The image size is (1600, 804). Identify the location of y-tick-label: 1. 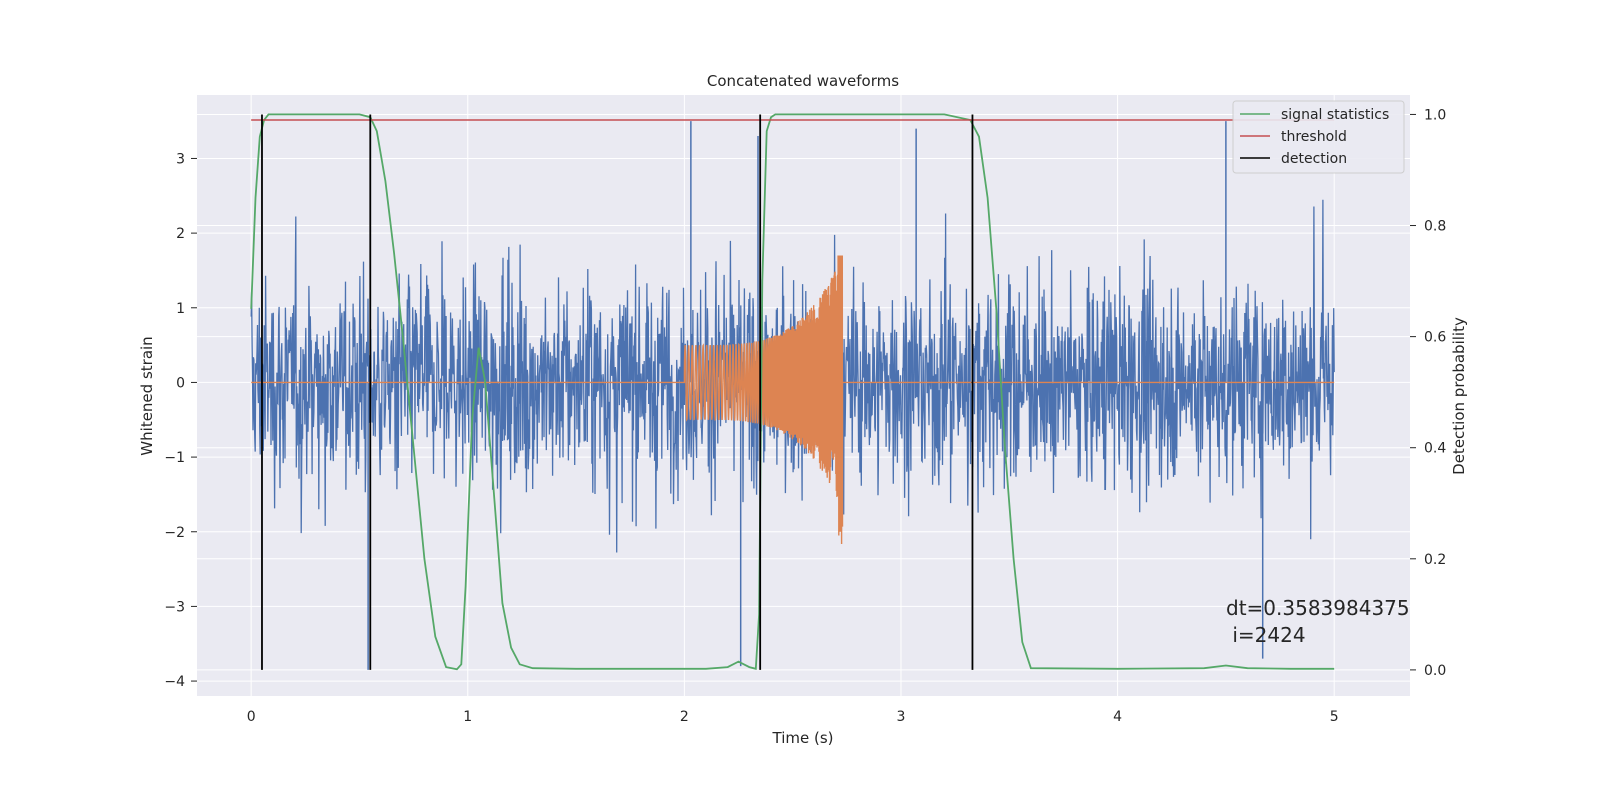
(180, 309).